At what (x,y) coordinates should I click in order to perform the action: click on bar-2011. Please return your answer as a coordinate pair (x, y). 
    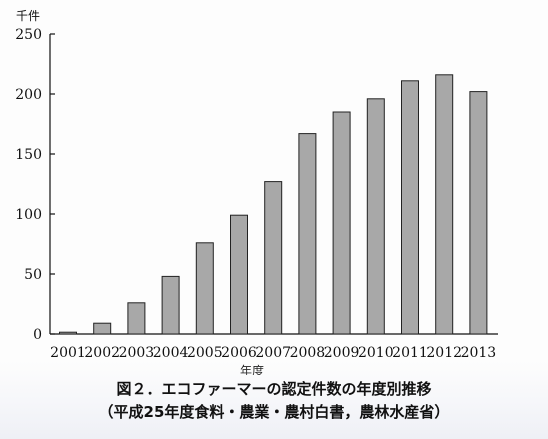
    Looking at the image, I should click on (410, 207).